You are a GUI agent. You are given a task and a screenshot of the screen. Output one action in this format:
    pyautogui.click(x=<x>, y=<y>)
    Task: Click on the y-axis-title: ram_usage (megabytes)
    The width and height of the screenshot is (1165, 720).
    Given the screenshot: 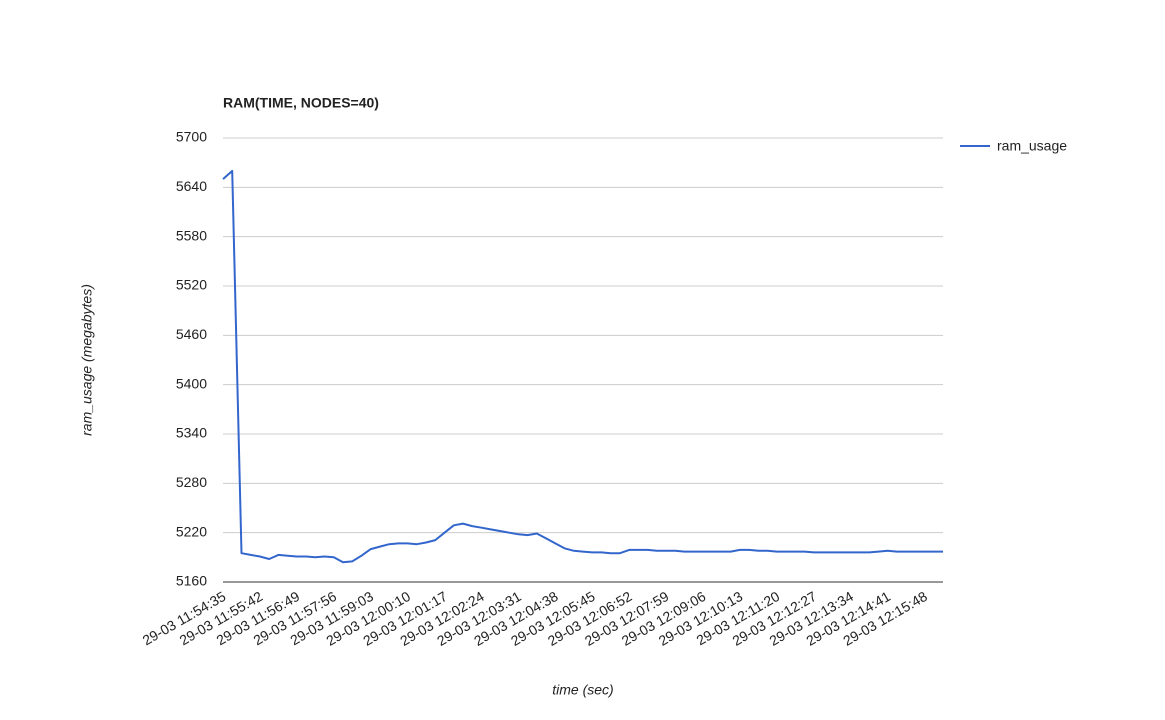 What is the action you would take?
    pyautogui.click(x=87, y=360)
    